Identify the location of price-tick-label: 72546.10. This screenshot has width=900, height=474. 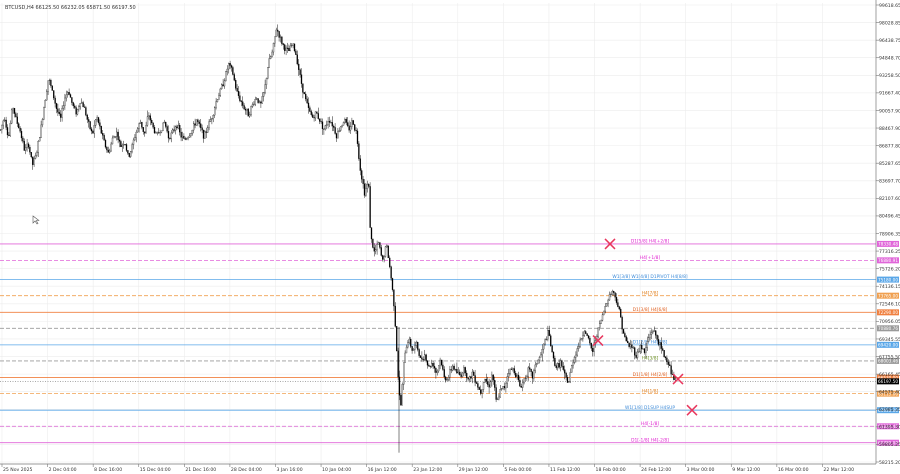
(889, 305).